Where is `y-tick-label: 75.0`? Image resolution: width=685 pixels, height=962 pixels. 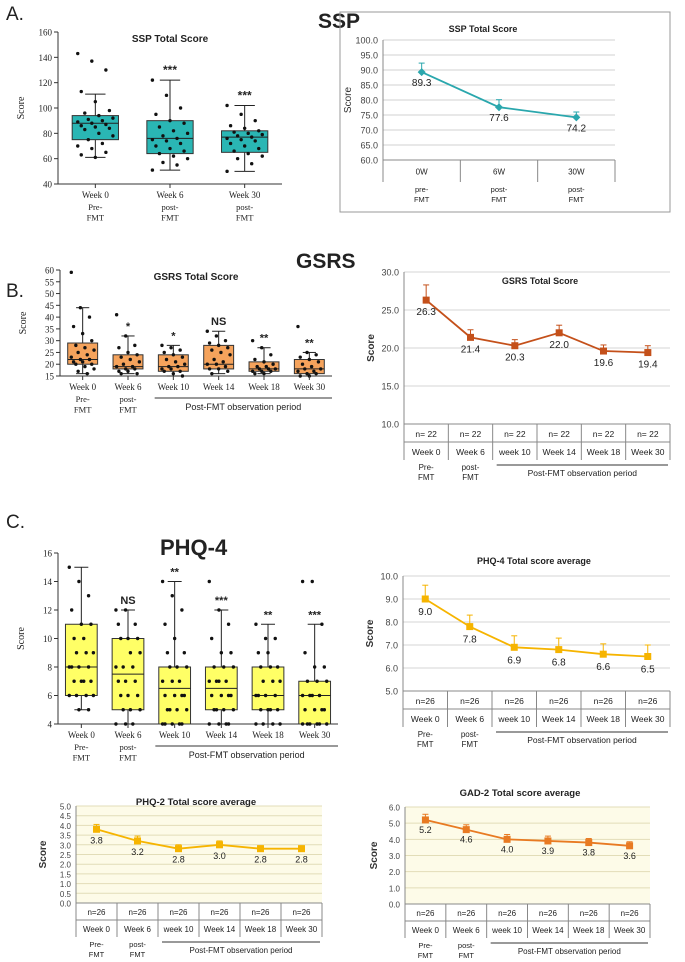
y-tick-label: 75.0 is located at coordinates (369, 116).